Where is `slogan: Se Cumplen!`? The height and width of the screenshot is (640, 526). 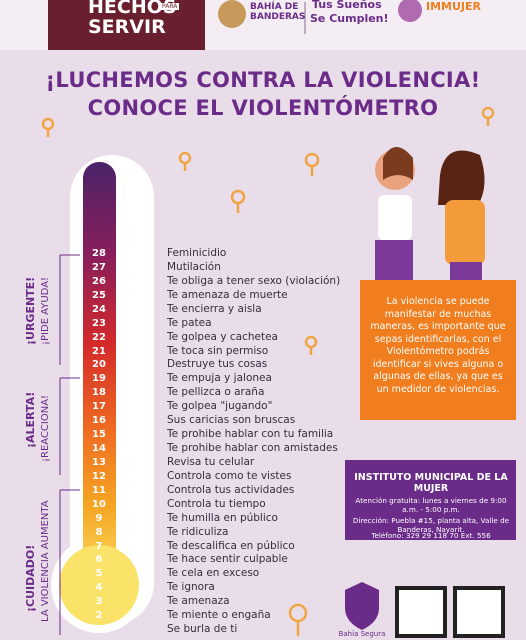
slogan: Se Cumplen! is located at coordinates (349, 18).